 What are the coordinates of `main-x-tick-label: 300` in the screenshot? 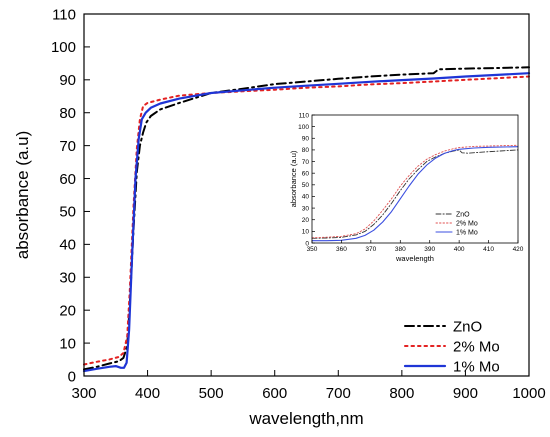 It's located at (83, 393).